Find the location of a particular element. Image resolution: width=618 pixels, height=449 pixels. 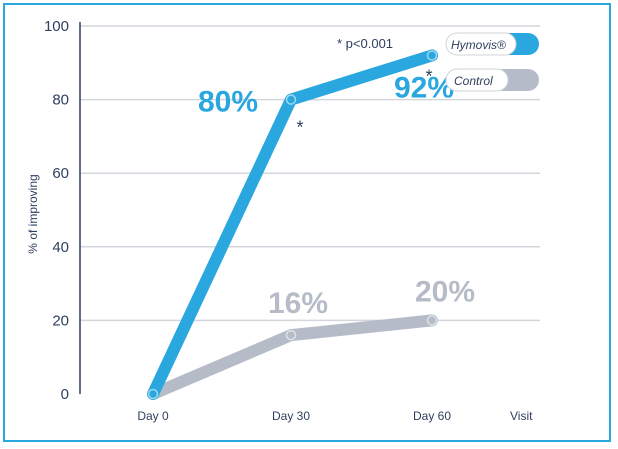

x-axis-label: Visit is located at coordinates (521, 416).